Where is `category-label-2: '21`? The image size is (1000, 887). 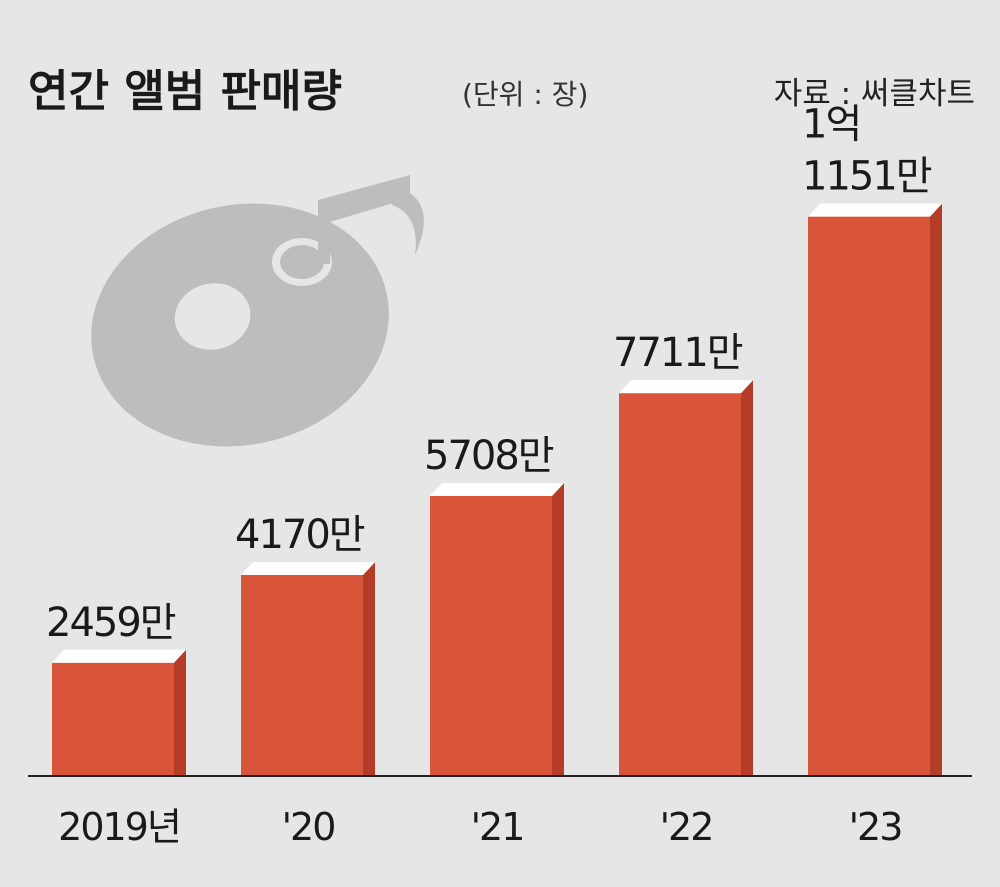 category-label-2: '21 is located at coordinates (497, 827).